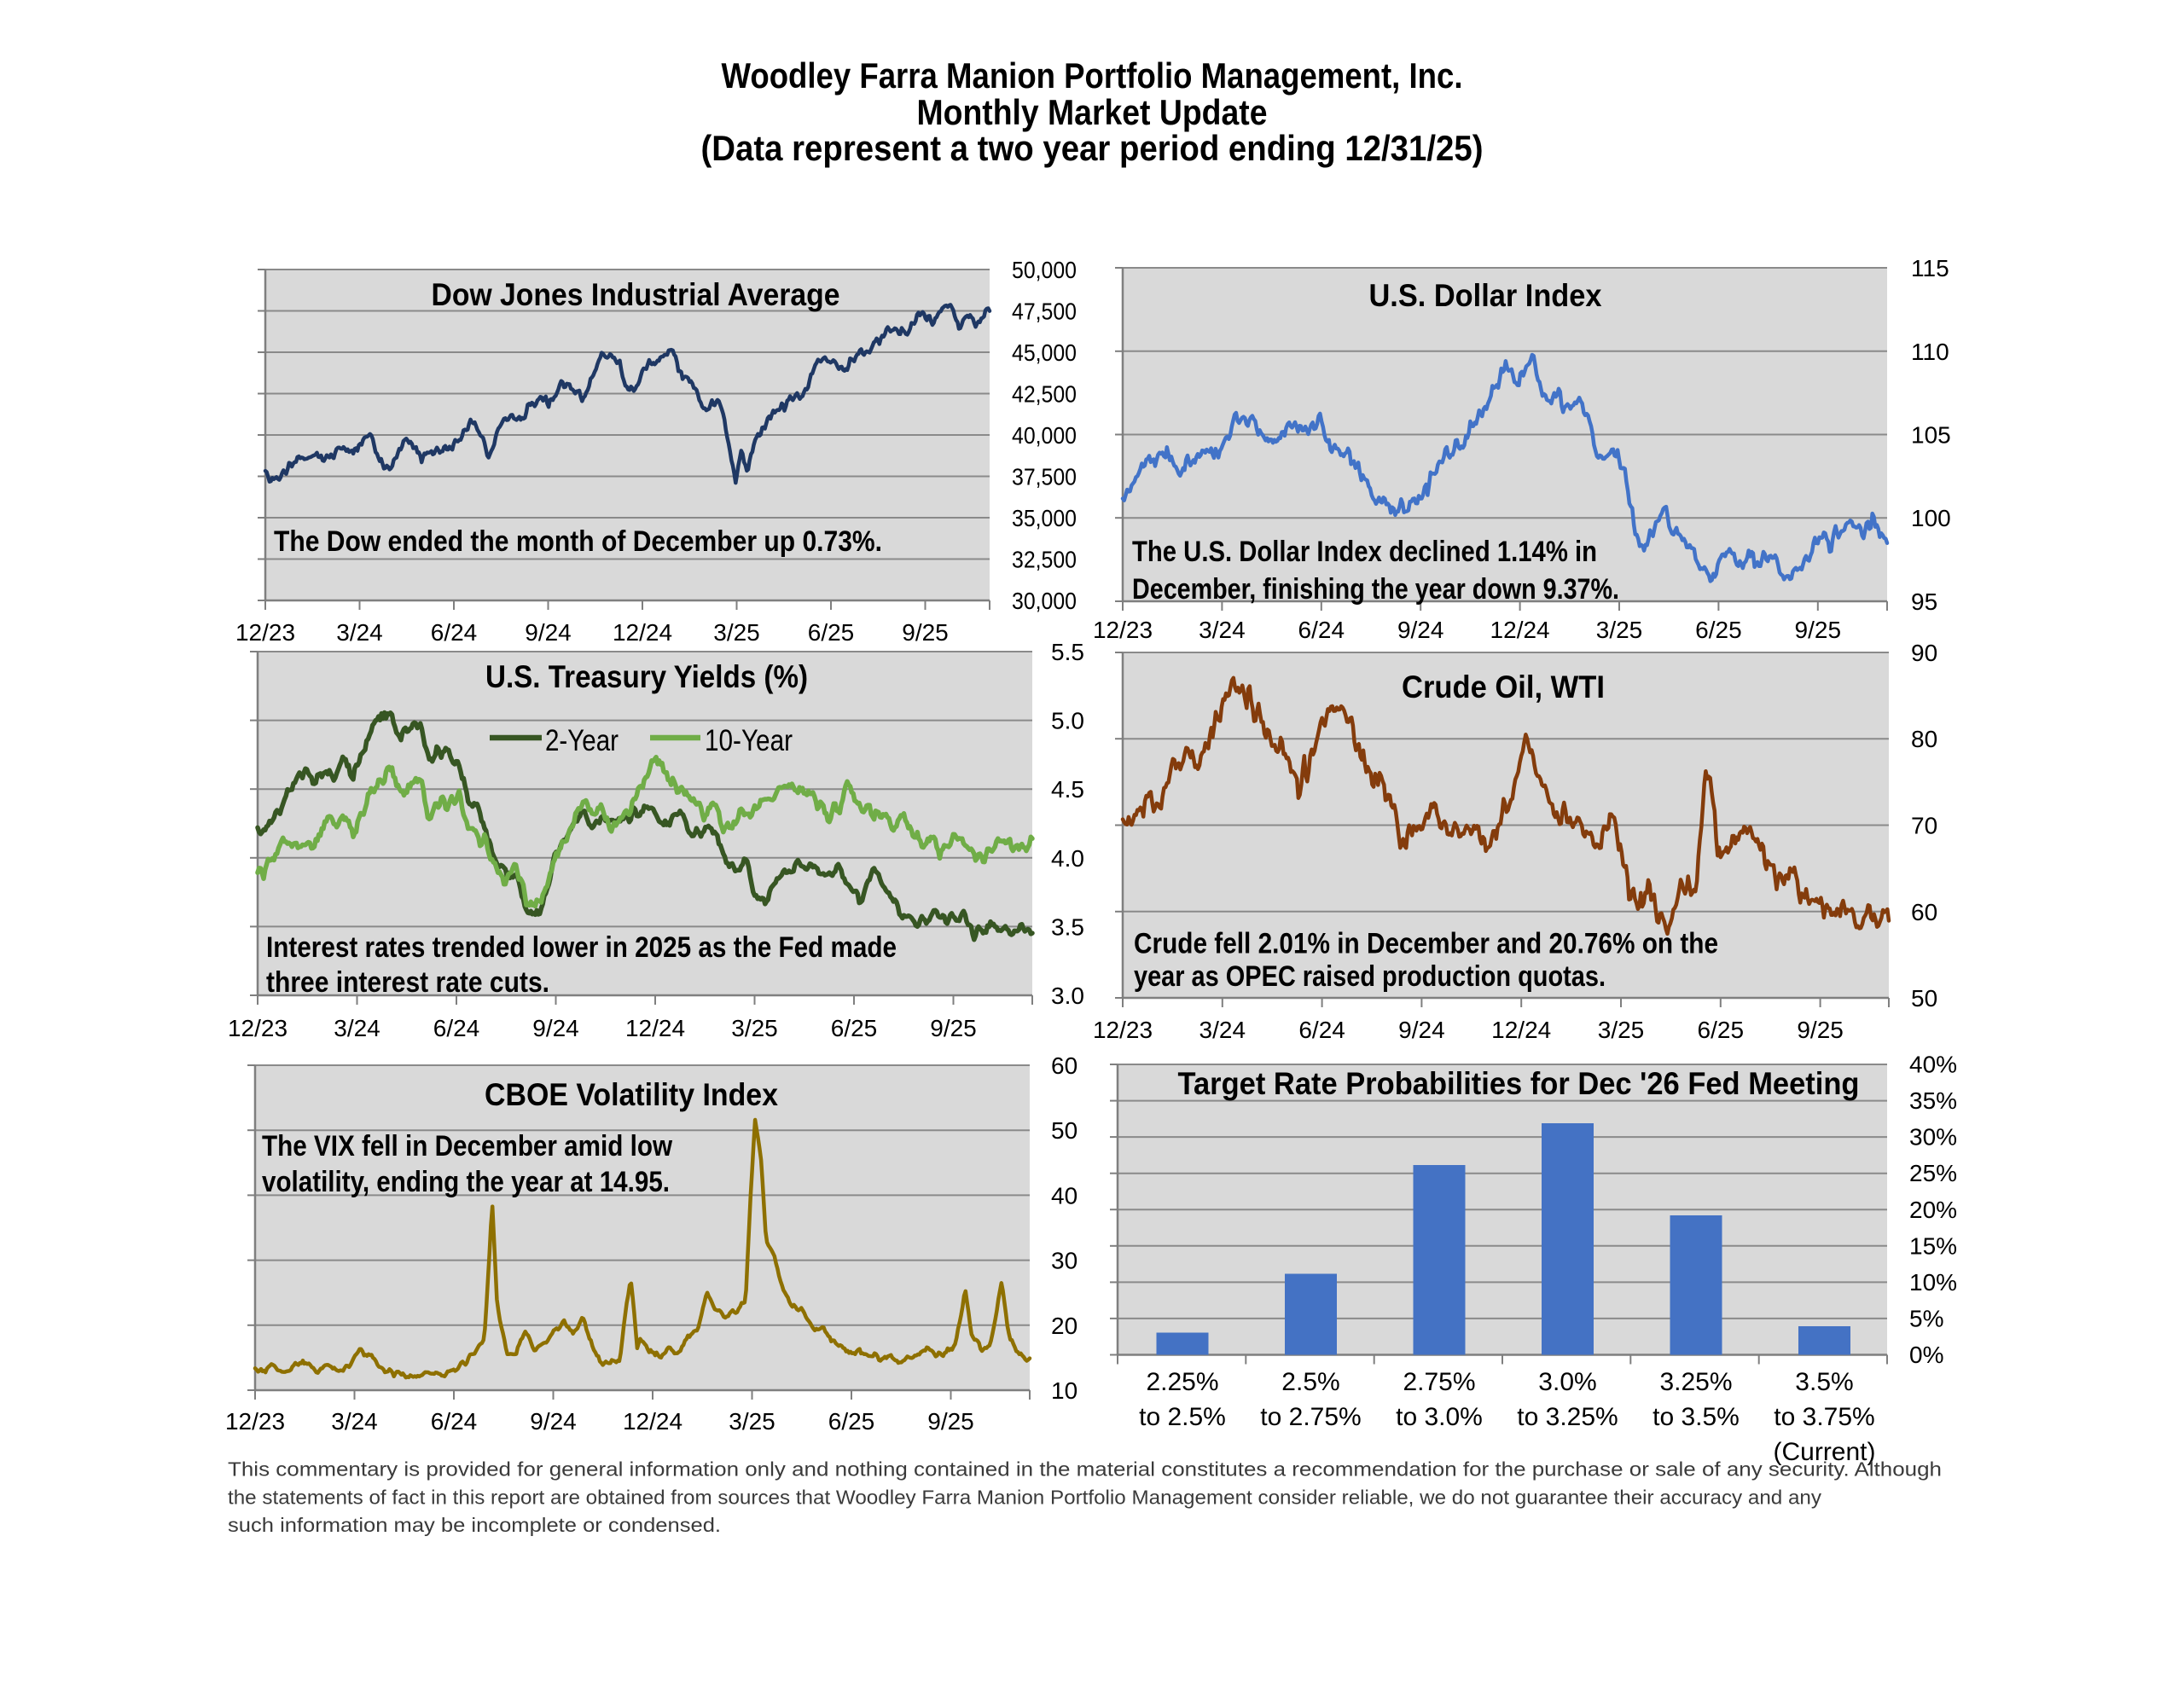 This screenshot has width=2184, height=1687. What do you see at coordinates (1930, 352) in the screenshot?
I see `svg-text: 110` at bounding box center [1930, 352].